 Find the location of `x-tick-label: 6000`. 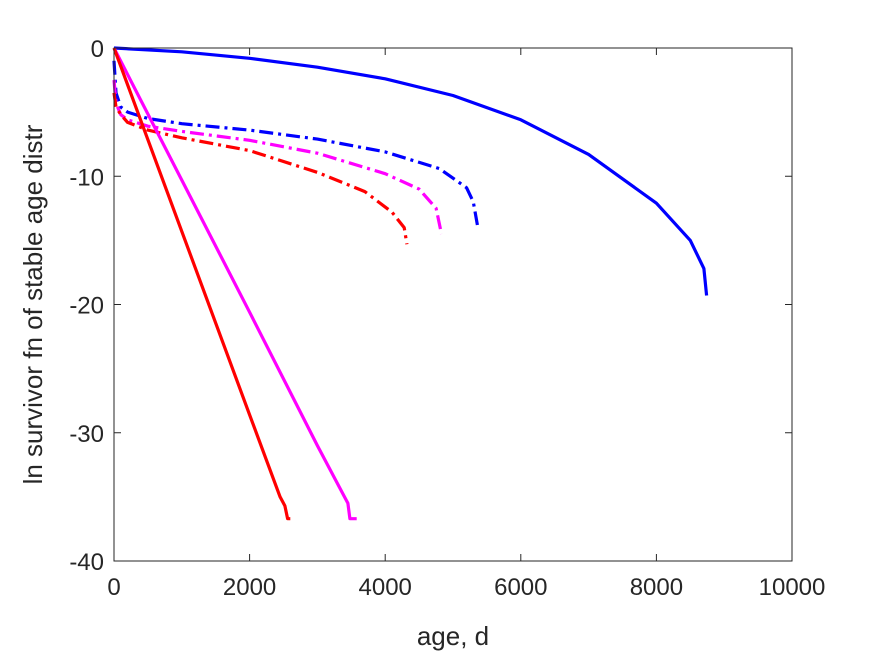

x-tick-label: 6000 is located at coordinates (520, 587).